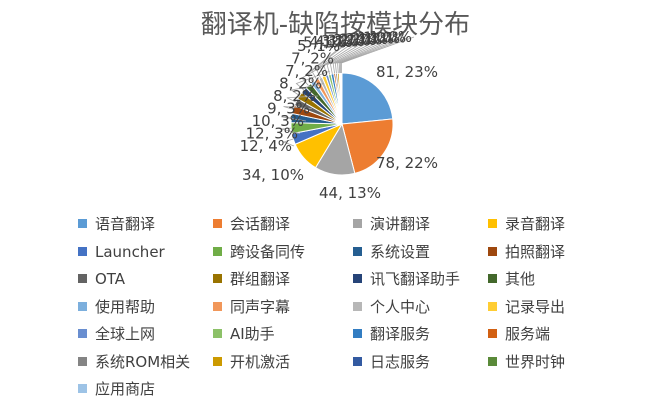 This screenshot has width=671, height=408. What do you see at coordinates (143, 361) in the screenshot?
I see `legend-label: 系统ROM相关` at bounding box center [143, 361].